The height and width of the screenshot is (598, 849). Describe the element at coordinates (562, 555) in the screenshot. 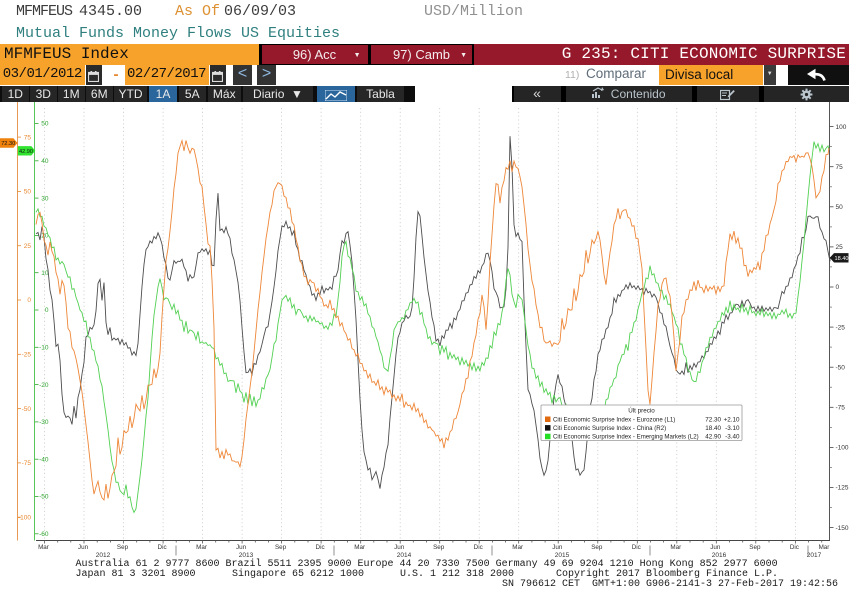

I see `svg-text: 2015` at that location.